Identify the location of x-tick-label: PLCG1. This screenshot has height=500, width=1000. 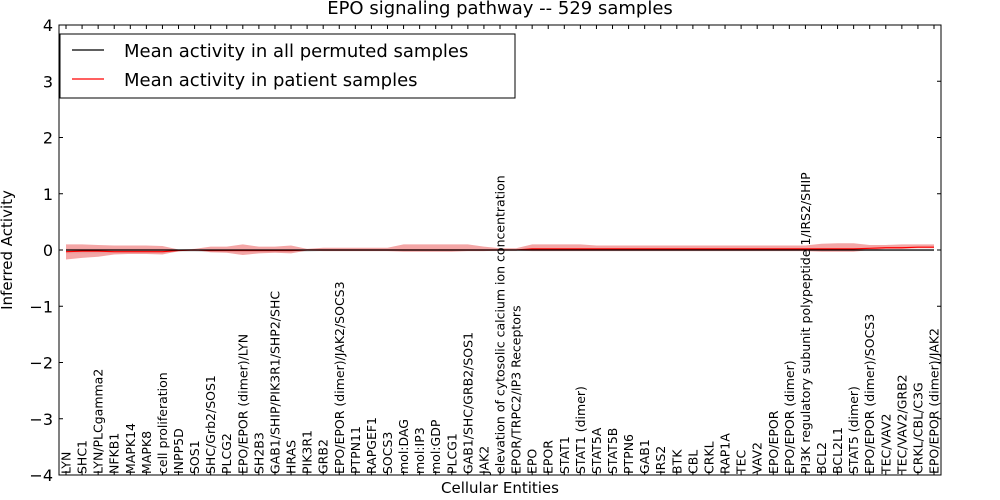
(451, 453).